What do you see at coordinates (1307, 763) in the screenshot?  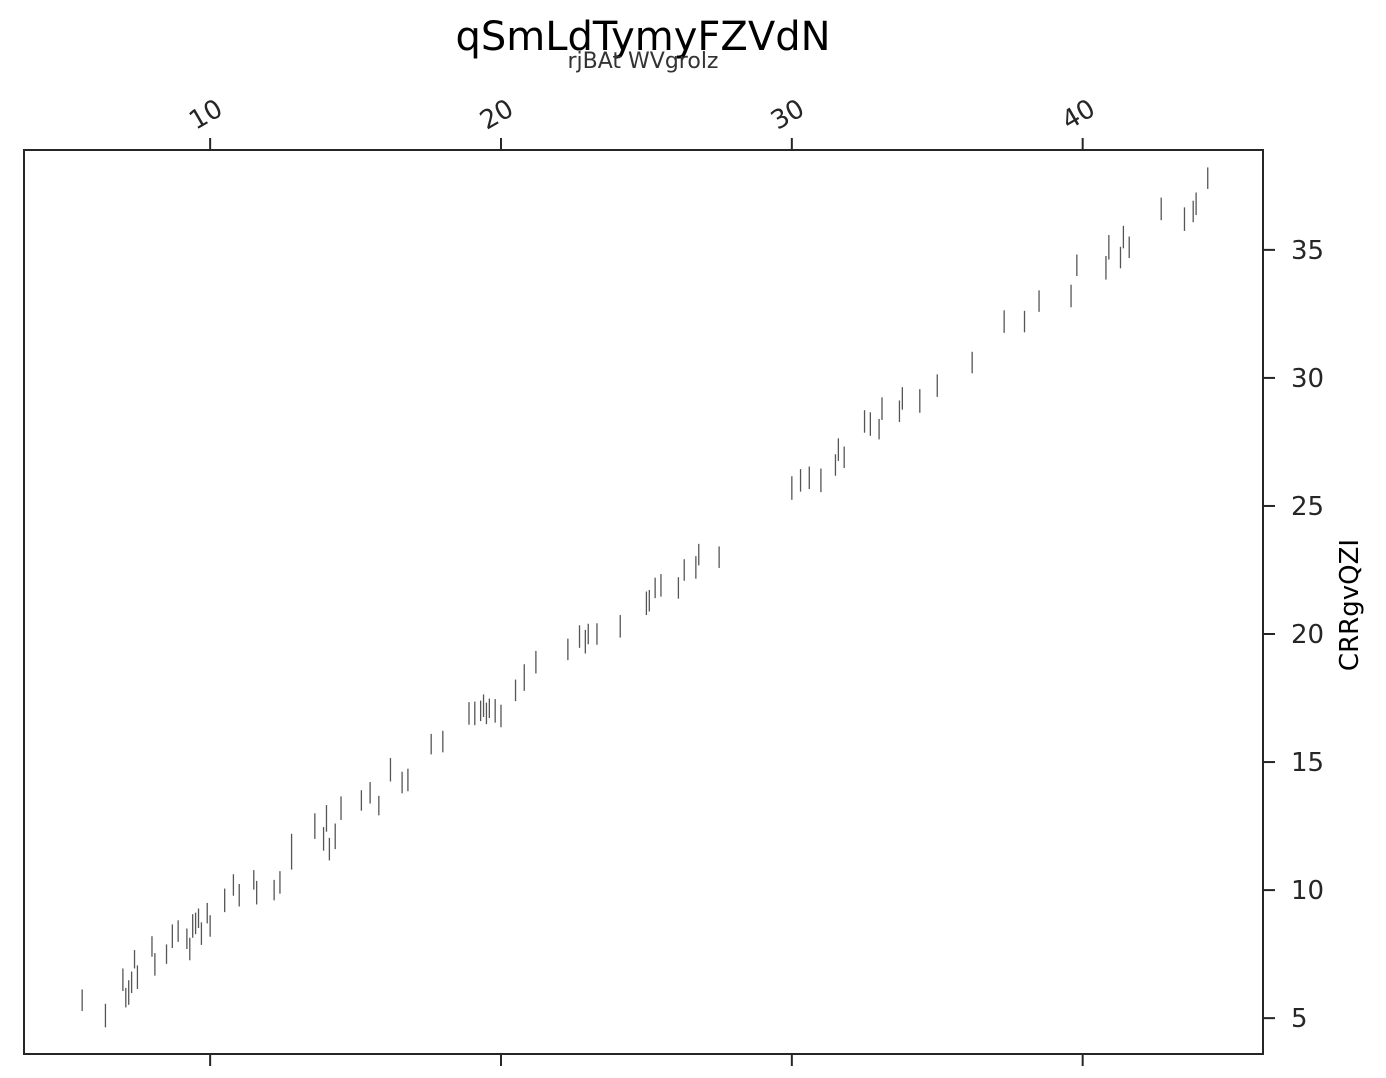 I see `y-tick-label-2: 15` at bounding box center [1307, 763].